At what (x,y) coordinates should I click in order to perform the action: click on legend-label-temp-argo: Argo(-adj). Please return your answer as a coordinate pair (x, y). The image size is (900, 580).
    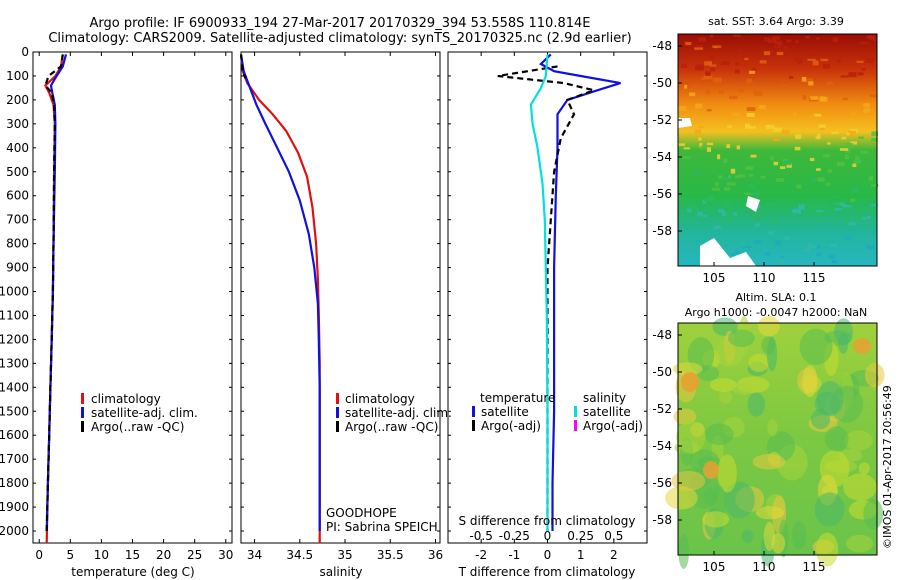
    Looking at the image, I should click on (511, 426).